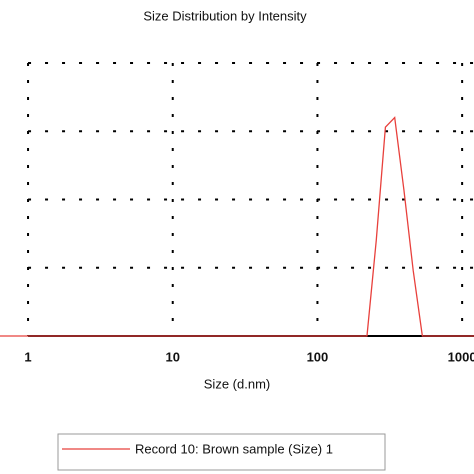  What do you see at coordinates (237, 383) in the screenshot?
I see `x-axis-label: Size (d.nm)` at bounding box center [237, 383].